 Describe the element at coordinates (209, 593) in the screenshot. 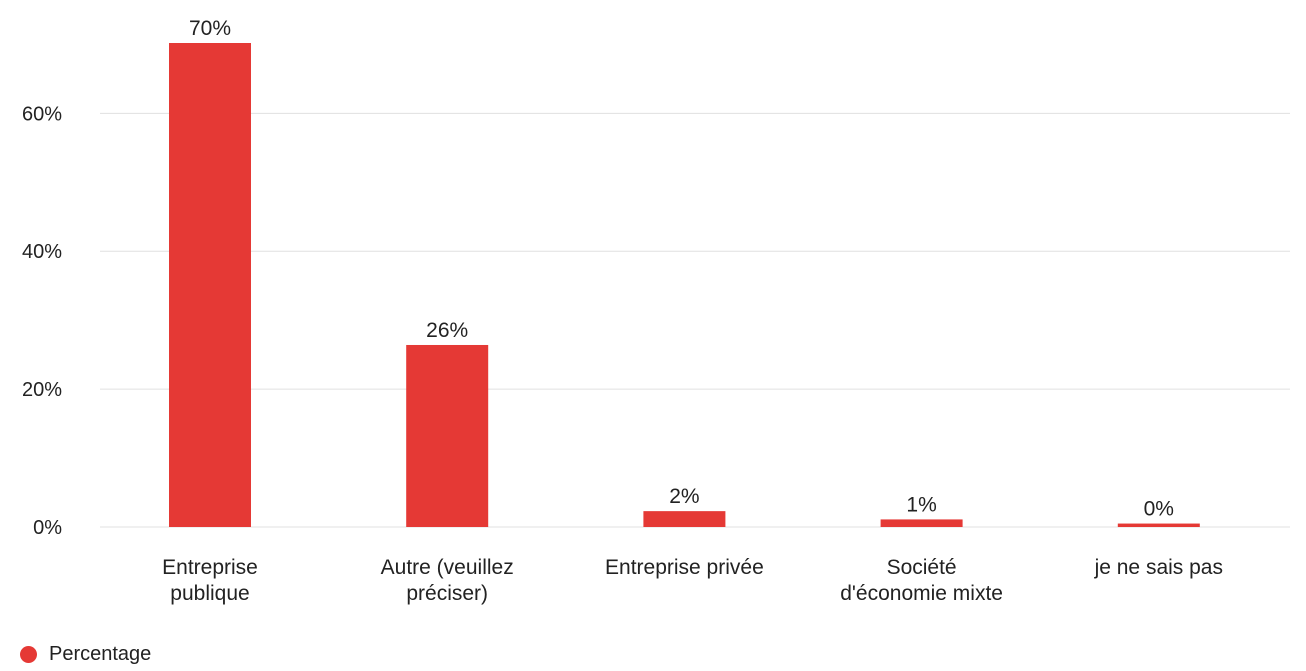

I see `x-tick-label-line: publique` at that location.